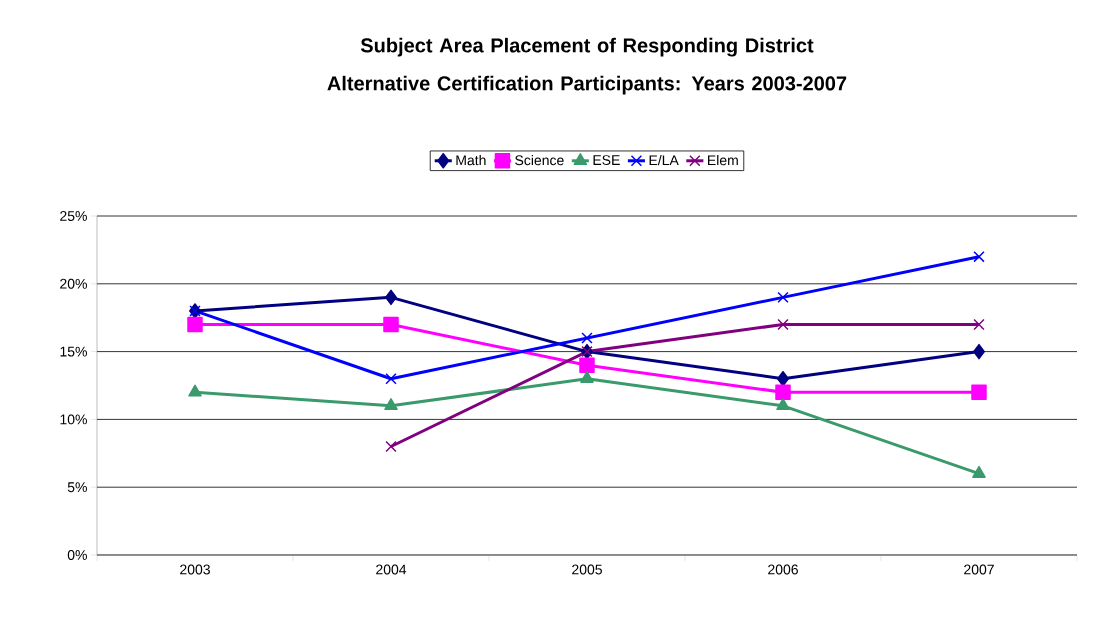 The image size is (1120, 625). What do you see at coordinates (73, 216) in the screenshot?
I see `y-tick-label: 25%` at bounding box center [73, 216].